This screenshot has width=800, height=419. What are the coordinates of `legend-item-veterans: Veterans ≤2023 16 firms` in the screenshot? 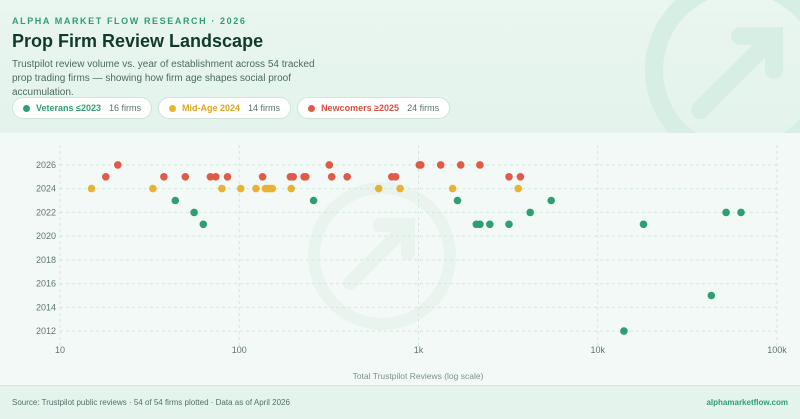 It's located at (82, 108).